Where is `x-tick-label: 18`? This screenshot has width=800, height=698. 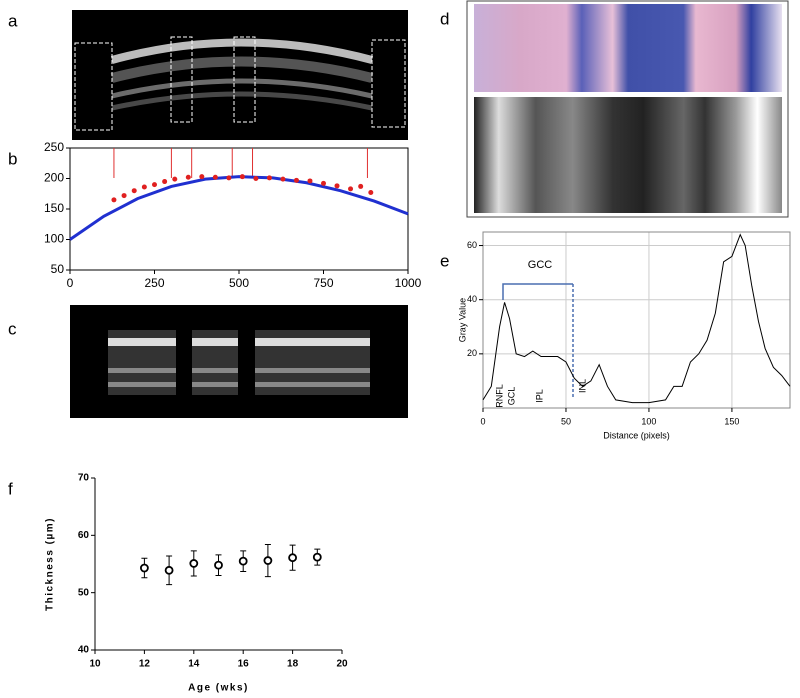
x-tick-label: 18 is located at coordinates (293, 664).